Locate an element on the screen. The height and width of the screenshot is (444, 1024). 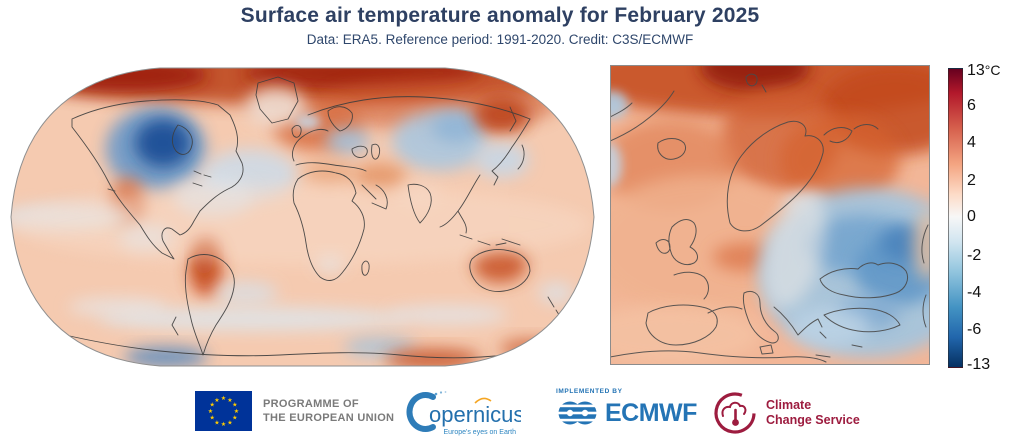
eu-programme-line2: THE EUROPEAN UNION is located at coordinates (329, 418).